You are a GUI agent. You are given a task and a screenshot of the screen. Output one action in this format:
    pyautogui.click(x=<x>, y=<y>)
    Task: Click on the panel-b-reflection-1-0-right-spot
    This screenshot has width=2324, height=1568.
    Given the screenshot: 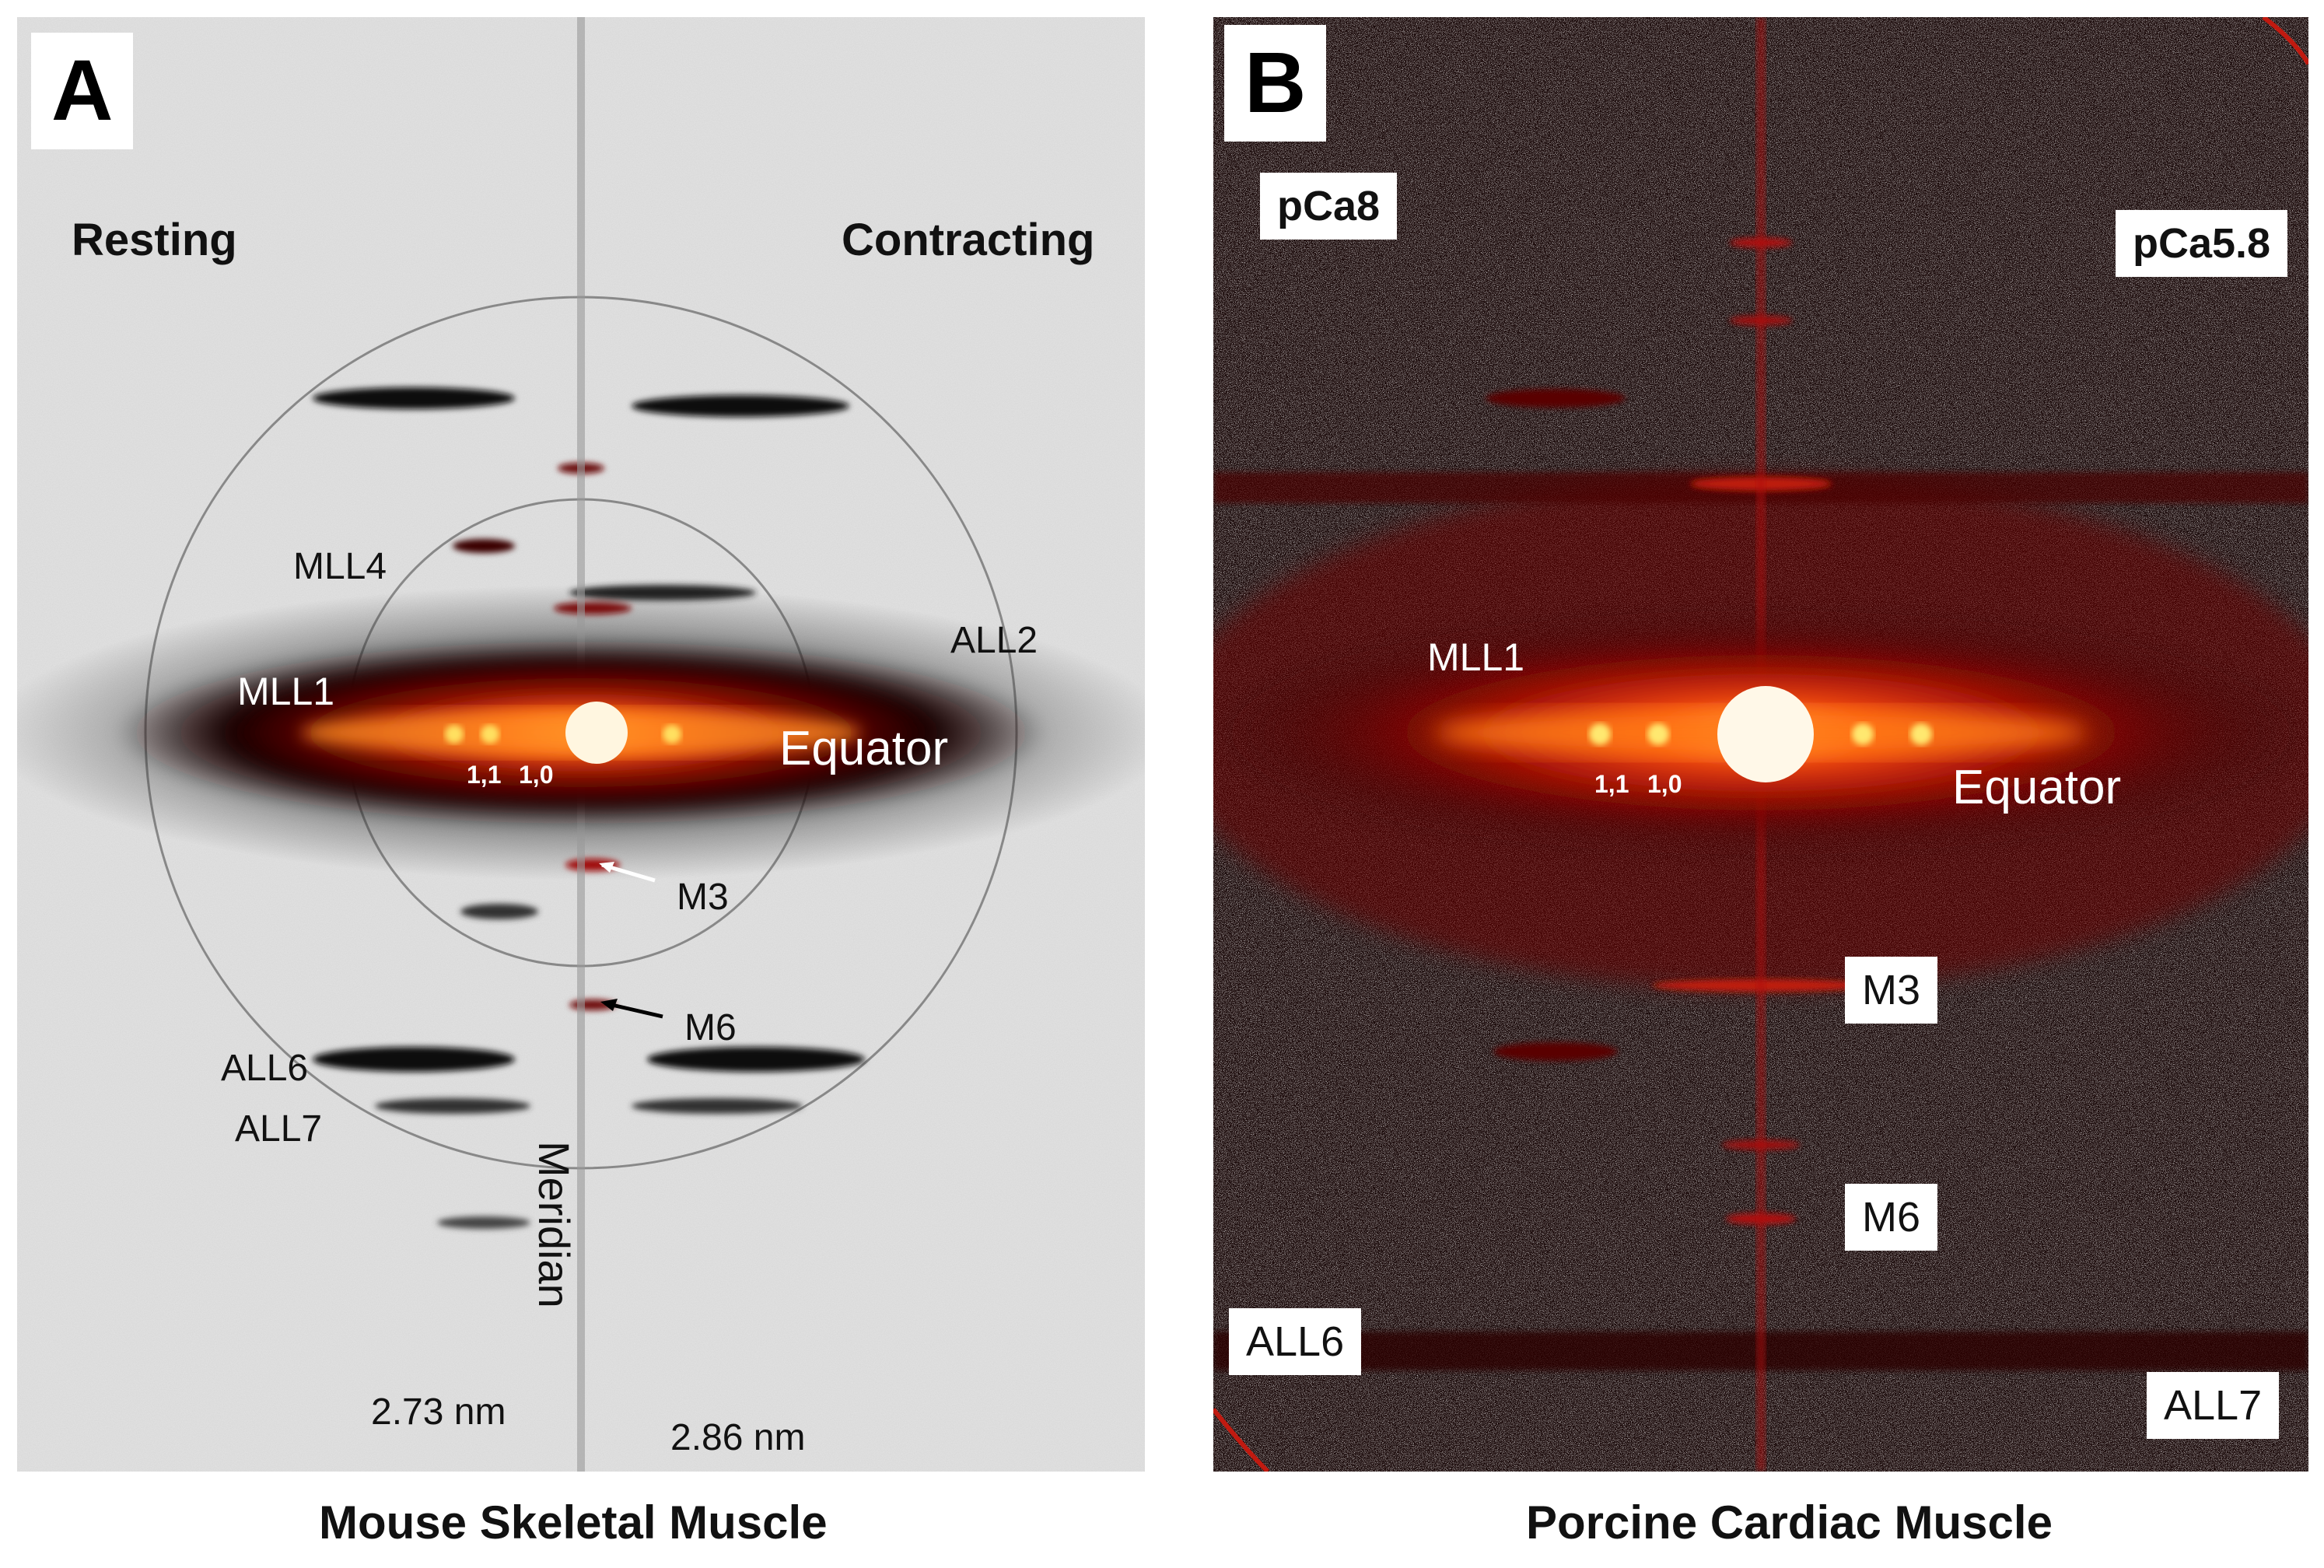 What is the action you would take?
    pyautogui.click(x=1863, y=734)
    